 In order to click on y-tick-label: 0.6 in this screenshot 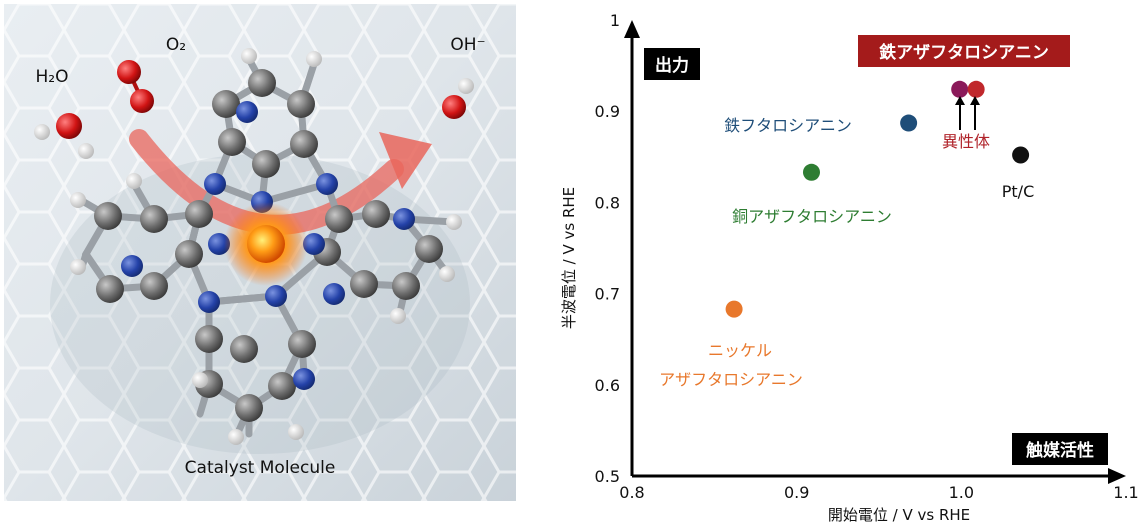, I will do `click(607, 385)`.